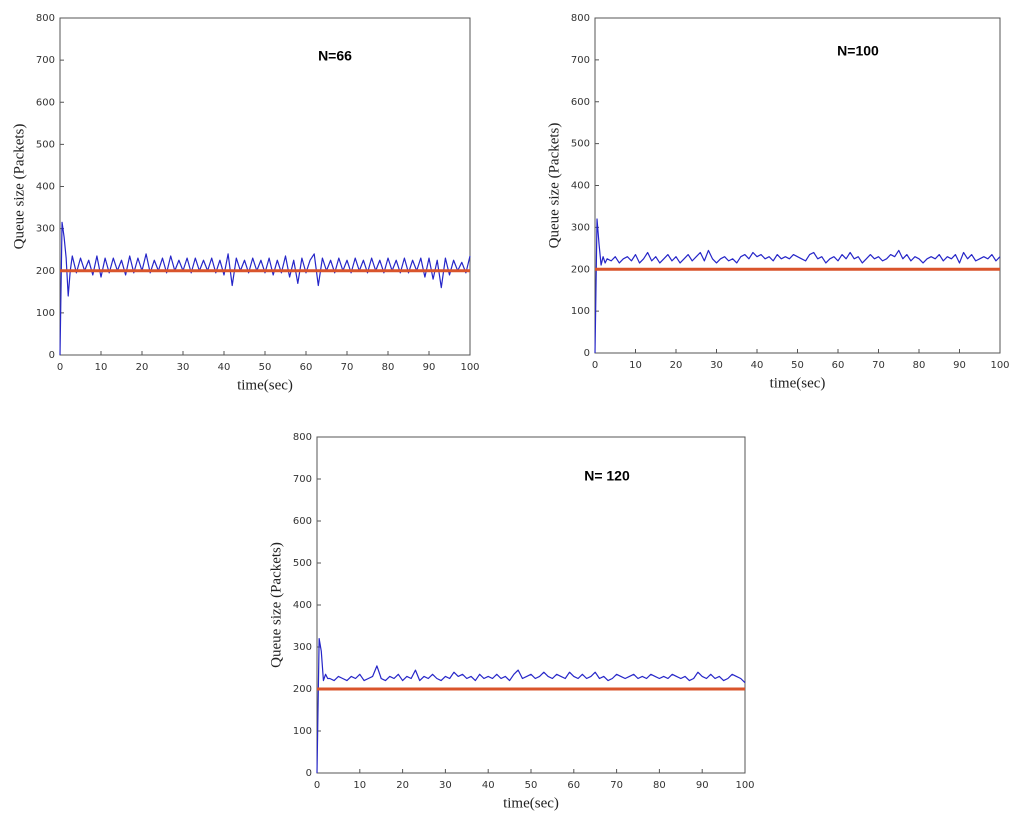 This screenshot has height=816, width=1014. Describe the element at coordinates (335, 56) in the screenshot. I see `annotation: N=66` at that location.